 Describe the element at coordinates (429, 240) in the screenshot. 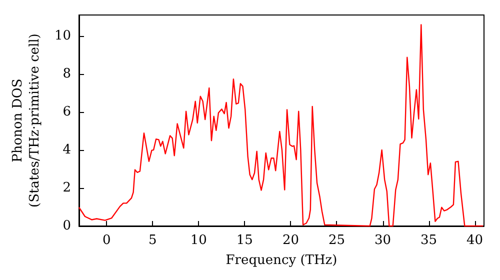

I see `x-tick-label: 35` at that location.